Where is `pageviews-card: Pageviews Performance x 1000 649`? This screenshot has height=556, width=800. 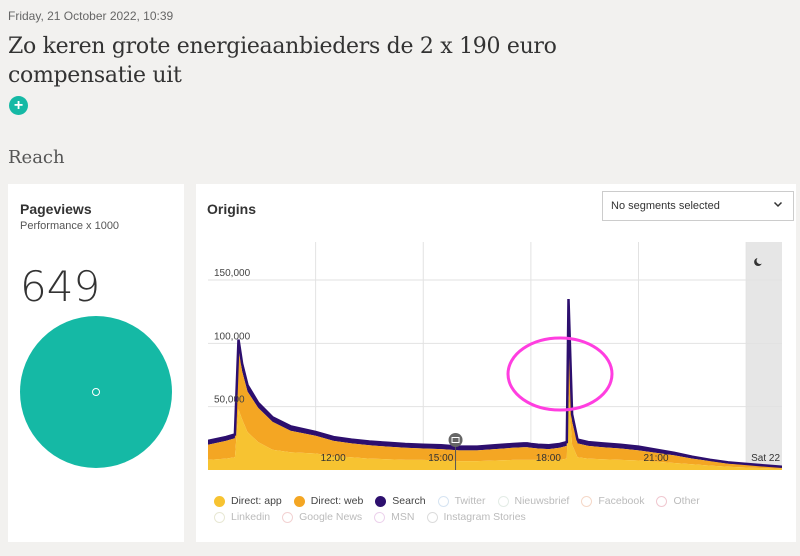 pageviews-card: Pageviews Performance x 1000 649 is located at coordinates (96, 363).